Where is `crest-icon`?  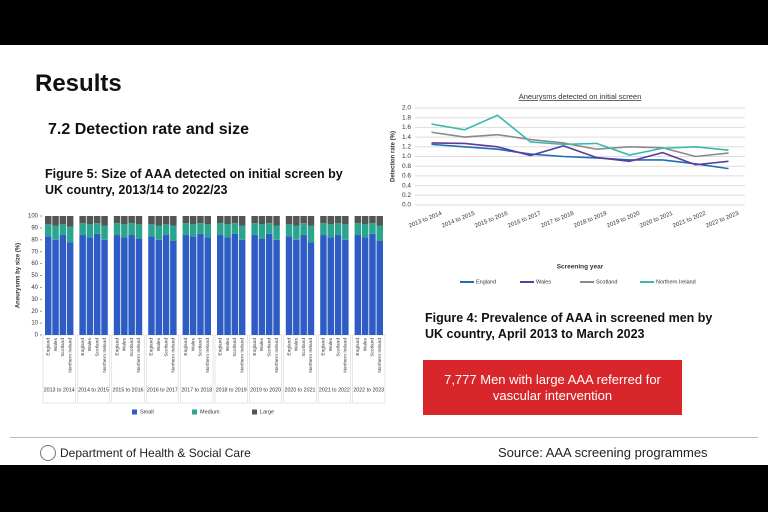
crest-icon is located at coordinates (48, 453).